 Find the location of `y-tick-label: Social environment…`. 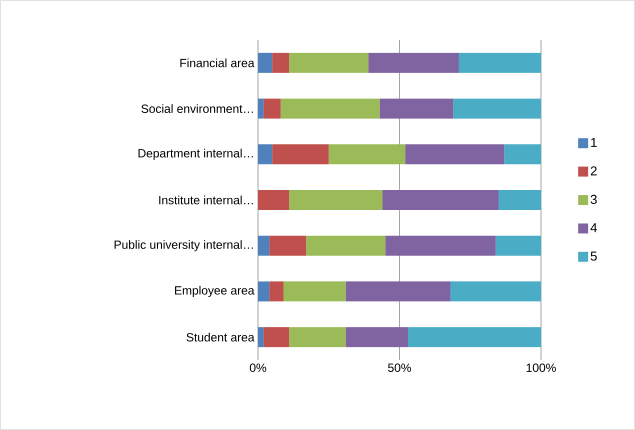

y-tick-label: Social environment… is located at coordinates (197, 108).